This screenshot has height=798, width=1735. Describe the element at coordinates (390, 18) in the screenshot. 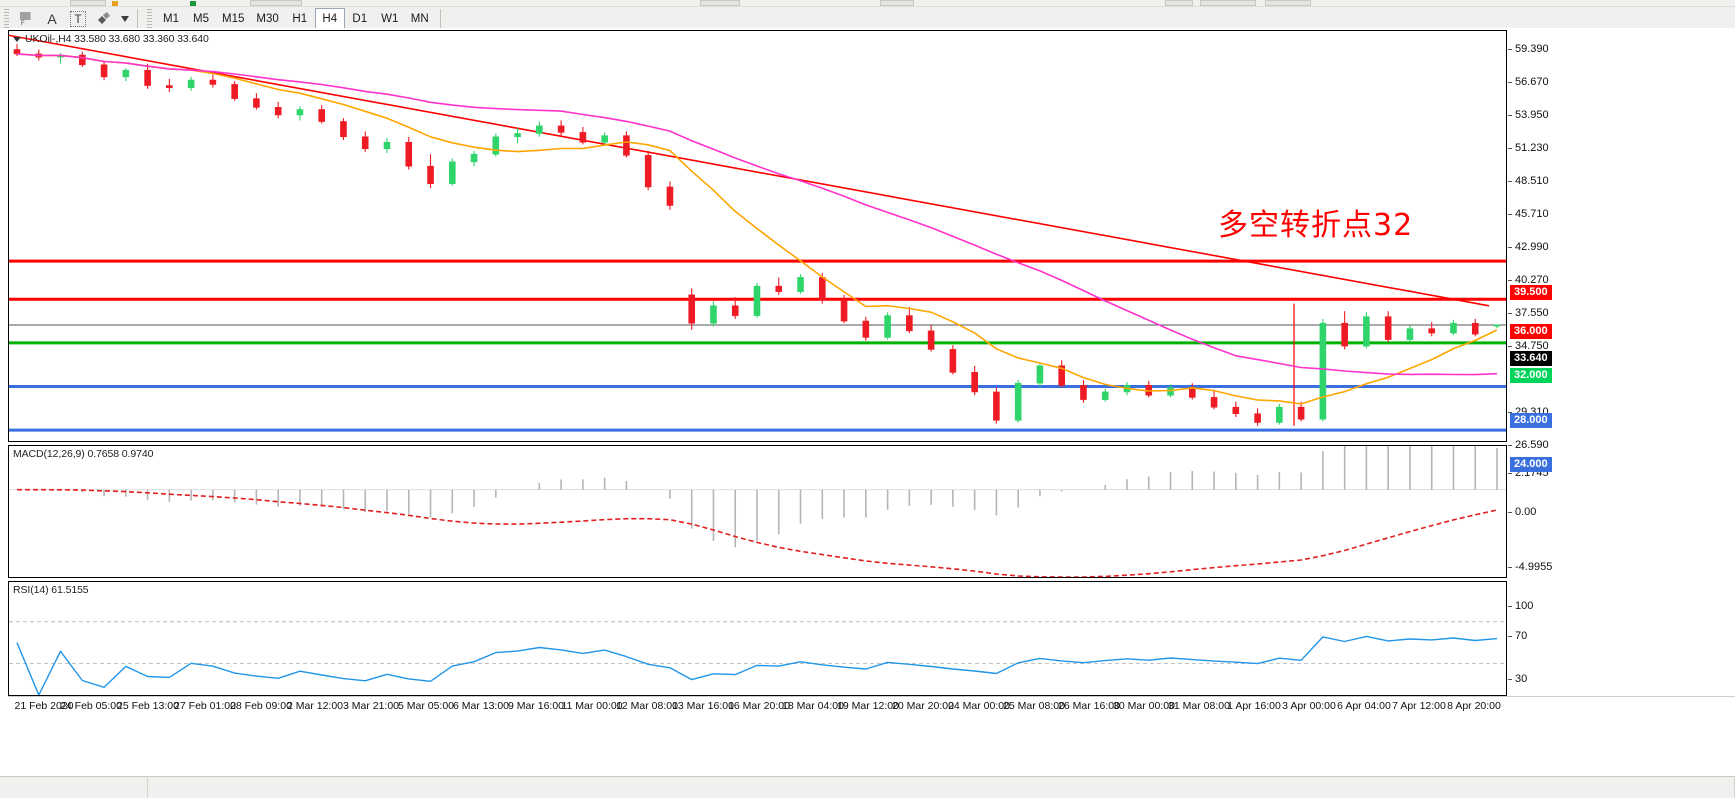

I see `timeframe-w1: W1` at that location.